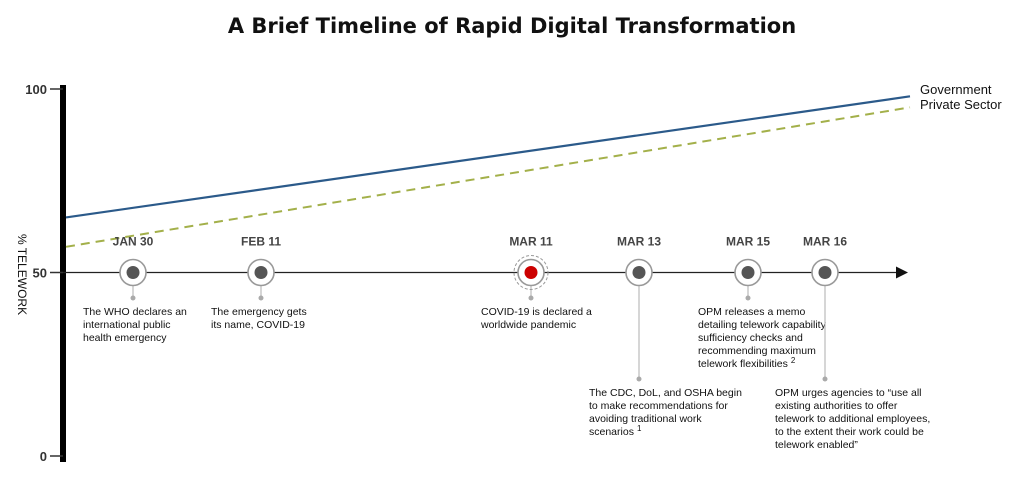  Describe the element at coordinates (36, 89) in the screenshot. I see `y-tick-label: 100` at that location.